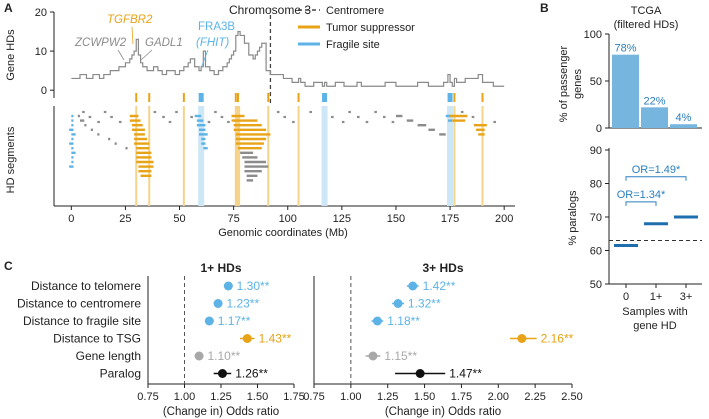 This screenshot has height=419, width=709. Describe the element at coordinates (596, 252) in the screenshot. I see `b-bottom-ytick-label-1: 60` at that location.